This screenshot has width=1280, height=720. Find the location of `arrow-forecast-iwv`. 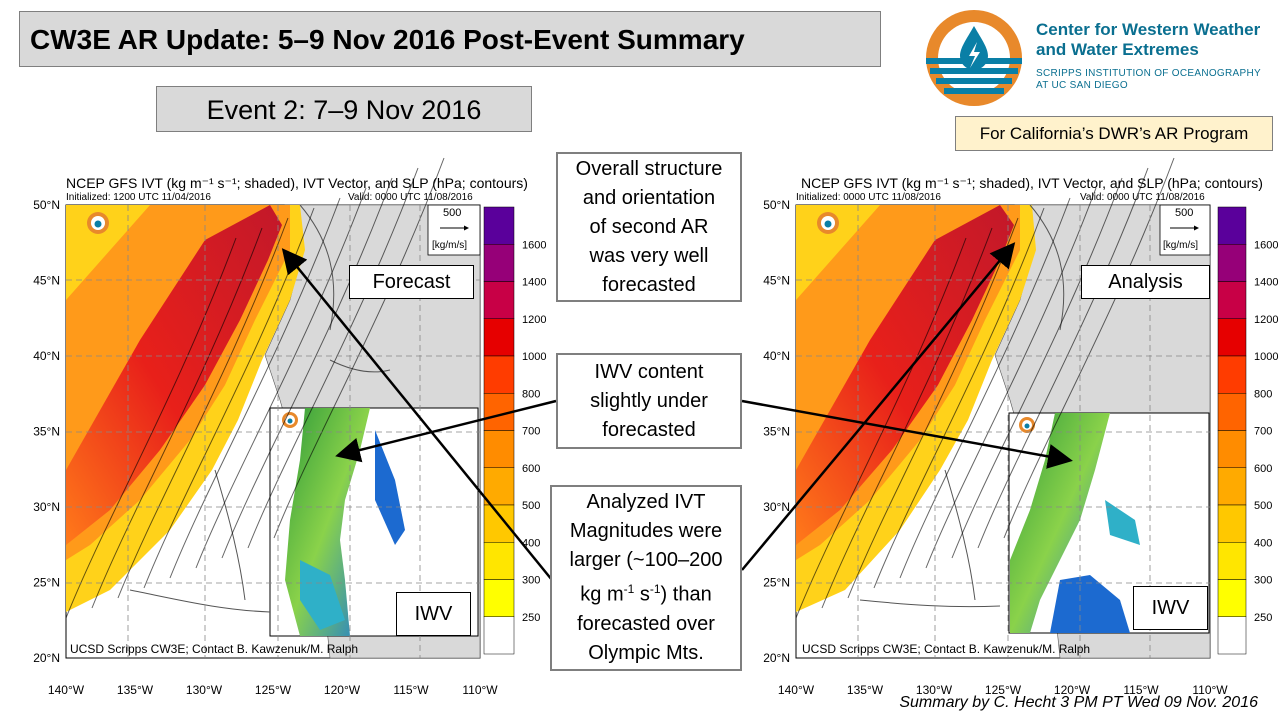

arrow-forecast-iwv is located at coordinates (446, 431).